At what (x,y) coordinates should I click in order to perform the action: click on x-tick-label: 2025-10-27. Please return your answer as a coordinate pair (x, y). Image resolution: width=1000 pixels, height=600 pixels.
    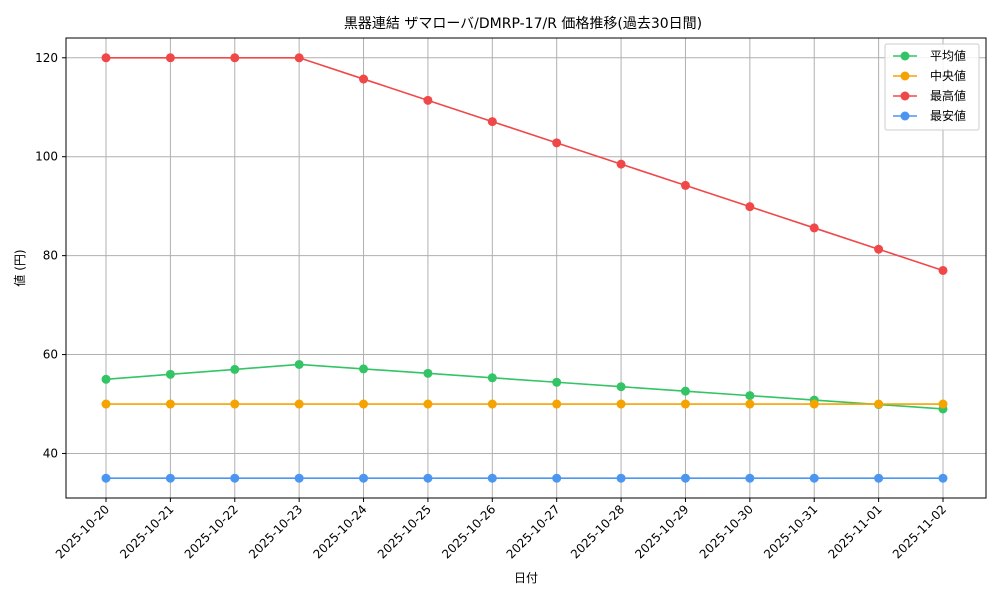
    Looking at the image, I should click on (533, 531).